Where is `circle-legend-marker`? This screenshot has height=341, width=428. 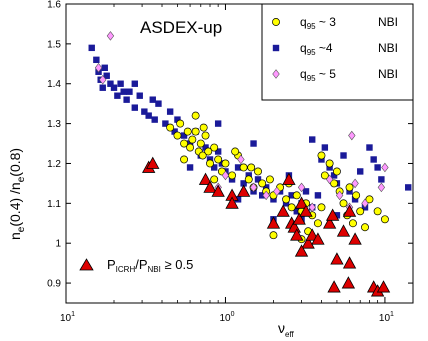 circle-legend-marker is located at coordinates (276, 22).